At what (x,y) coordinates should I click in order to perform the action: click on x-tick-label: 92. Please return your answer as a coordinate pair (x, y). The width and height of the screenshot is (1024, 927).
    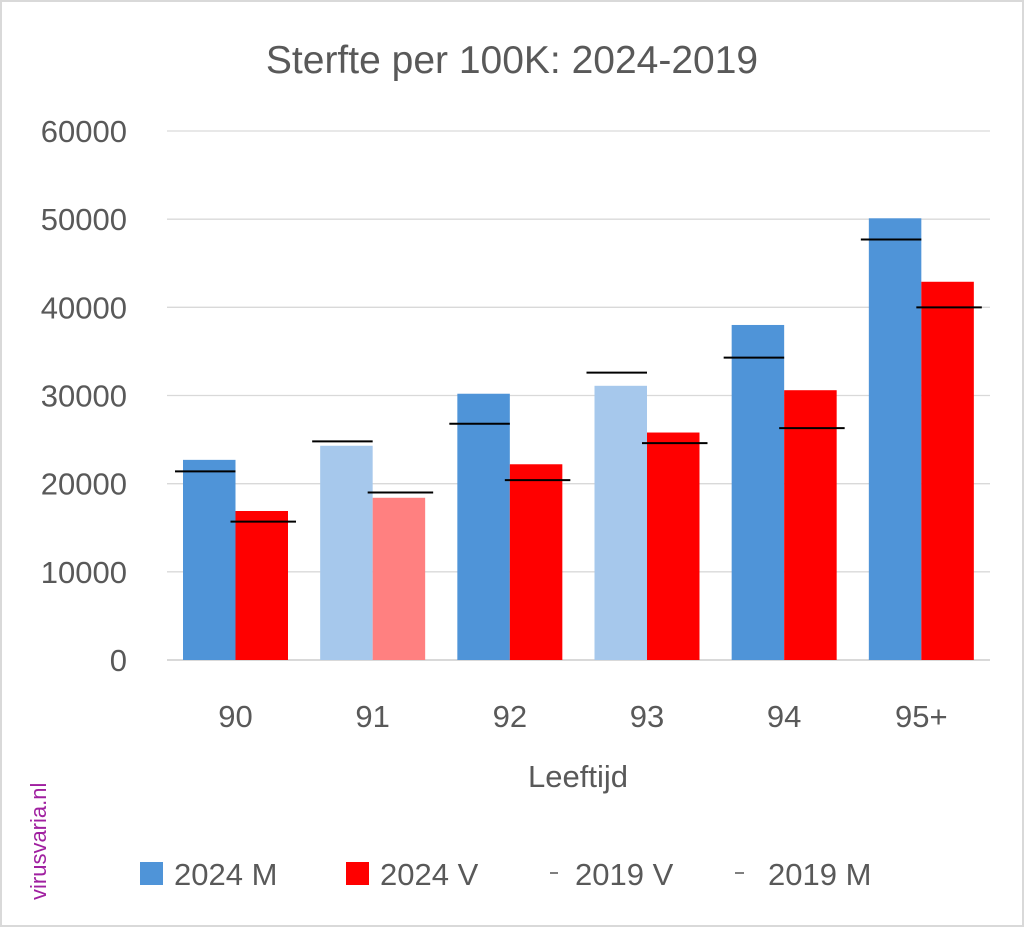
    Looking at the image, I should click on (510, 716).